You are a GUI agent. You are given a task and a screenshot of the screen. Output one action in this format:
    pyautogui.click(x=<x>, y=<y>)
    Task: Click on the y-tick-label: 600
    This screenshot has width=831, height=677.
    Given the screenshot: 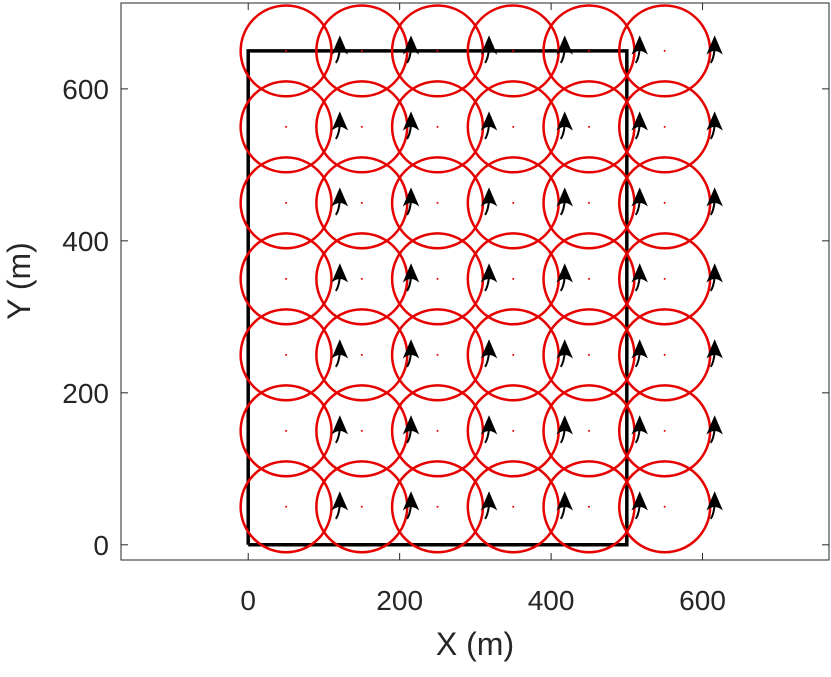 What is the action you would take?
    pyautogui.click(x=85, y=89)
    